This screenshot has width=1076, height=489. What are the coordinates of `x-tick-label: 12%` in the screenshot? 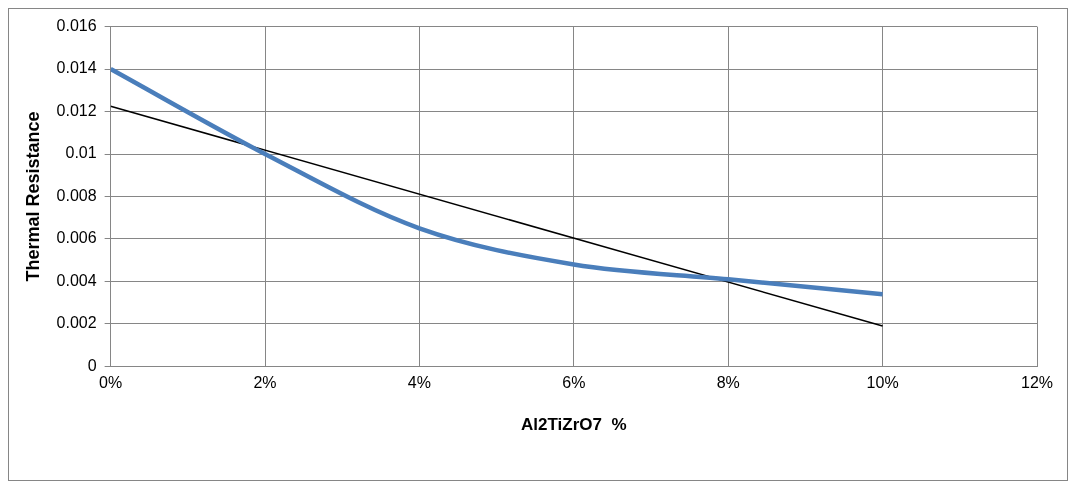 It's located at (1037, 383).